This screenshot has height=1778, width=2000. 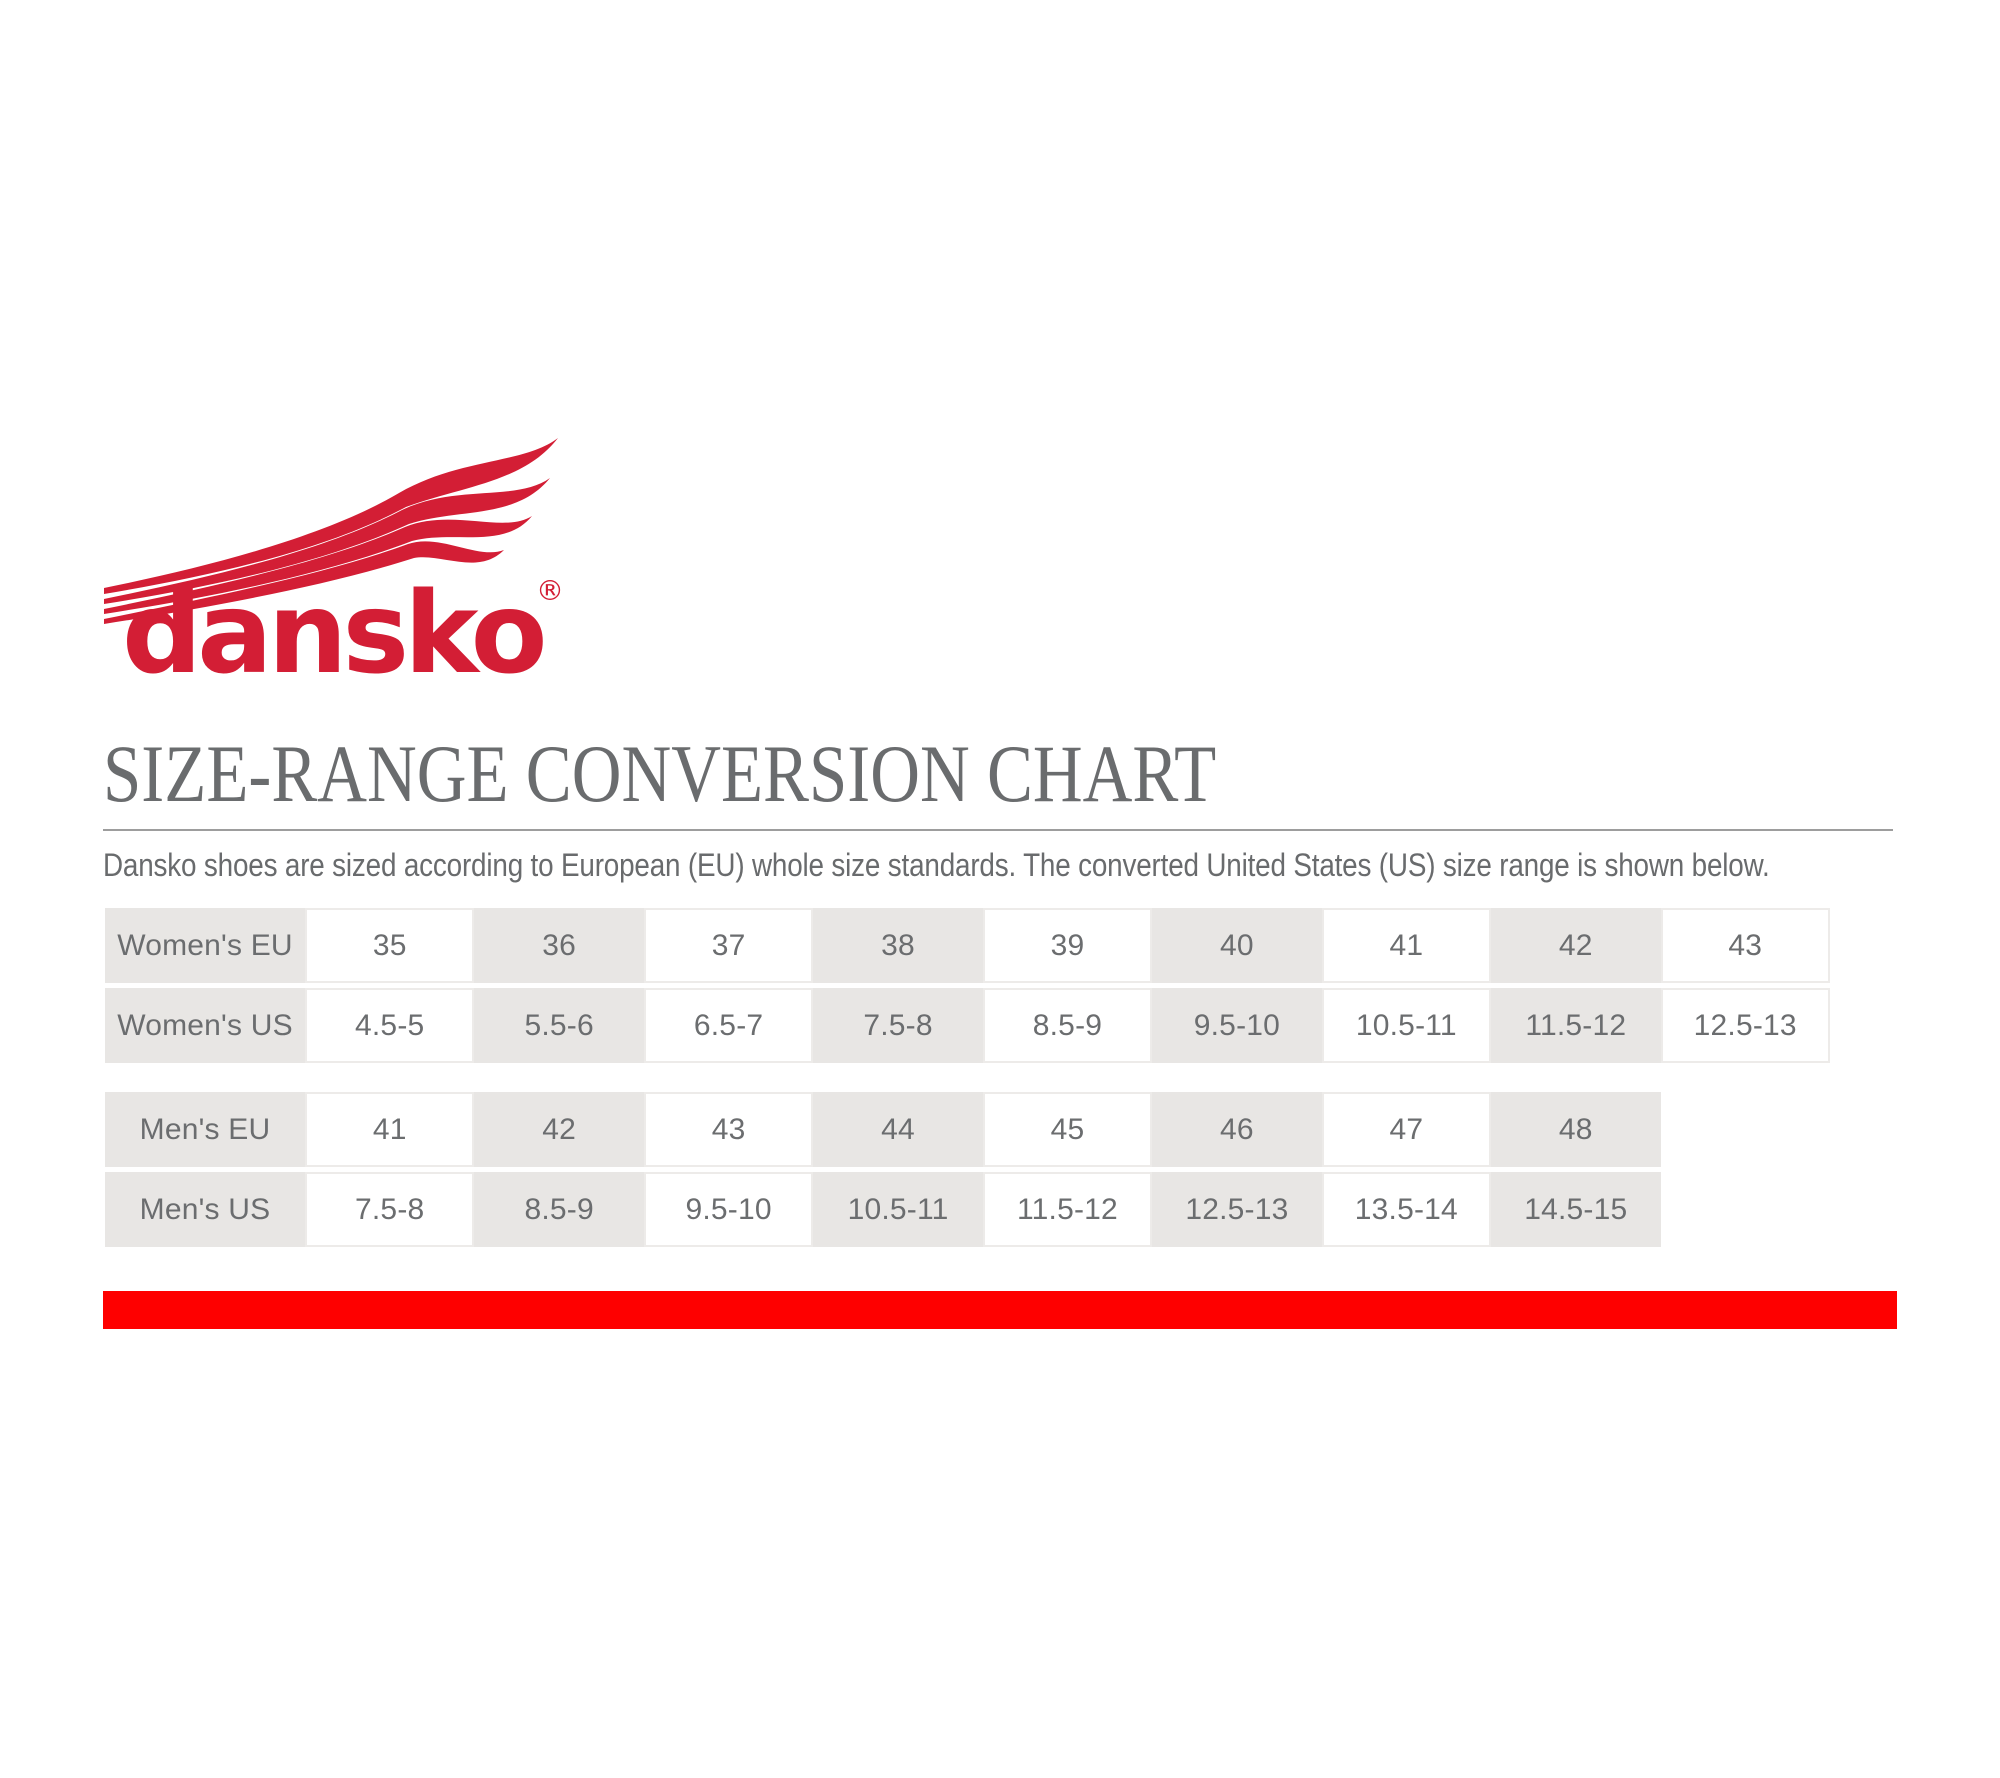 I want to click on size-cell: 14.5-15, so click(x=1576, y=1209).